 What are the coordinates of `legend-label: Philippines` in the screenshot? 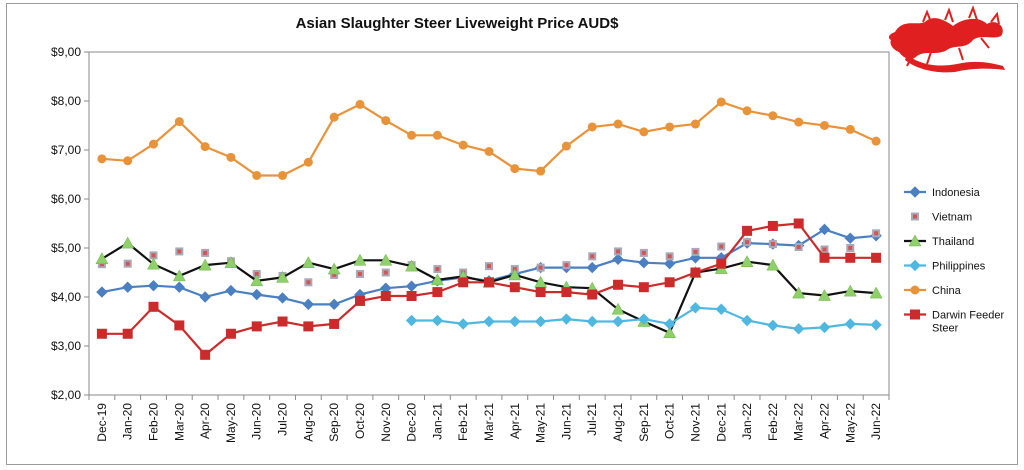 It's located at (959, 267).